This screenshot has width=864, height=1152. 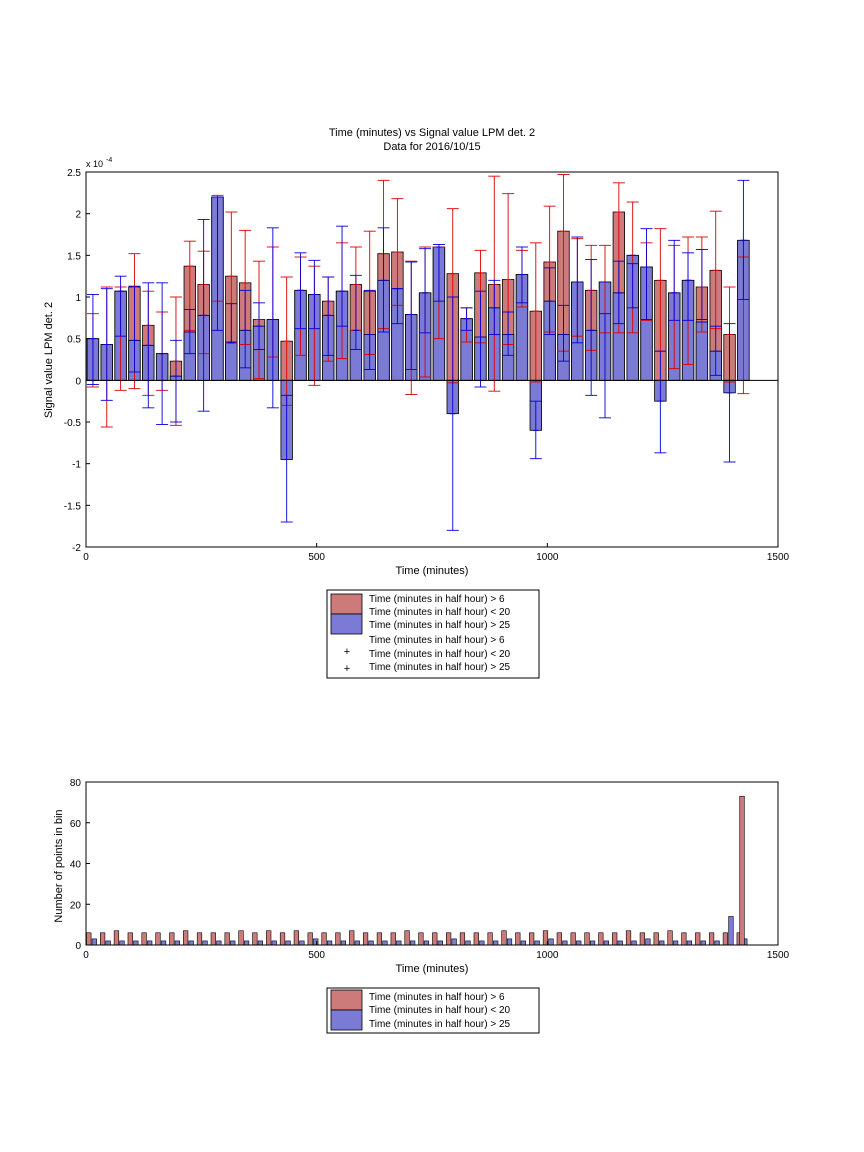 What do you see at coordinates (73, 423) in the screenshot?
I see `y-tick-label: -0.5` at bounding box center [73, 423].